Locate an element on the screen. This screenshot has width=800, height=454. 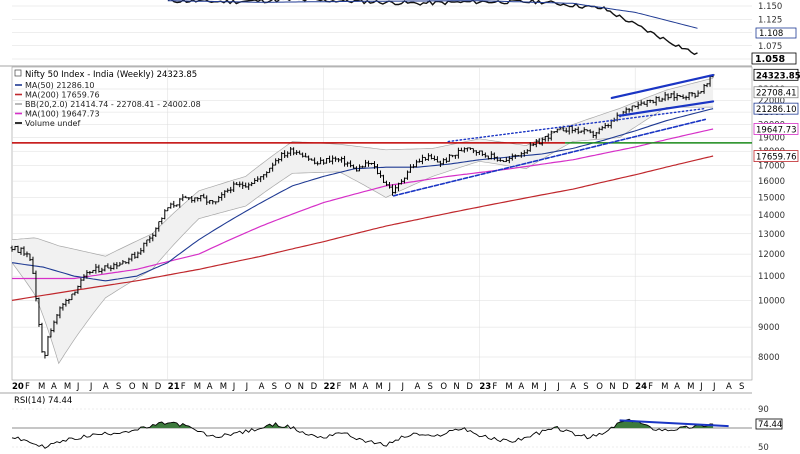
legend-label-ma100: MA(100) 19647.73 is located at coordinates (62, 114).